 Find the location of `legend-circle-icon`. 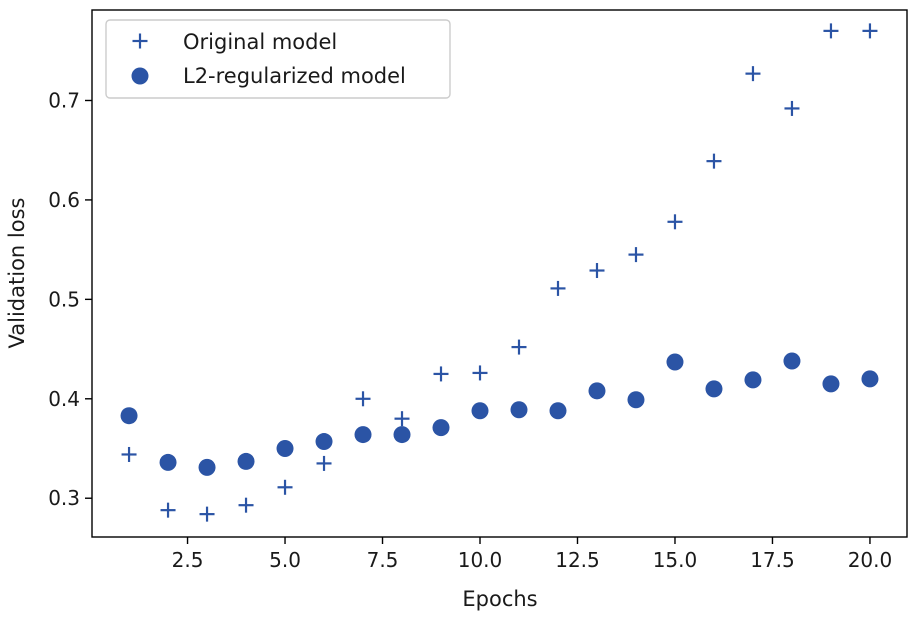

legend-circle-icon is located at coordinates (140, 76).